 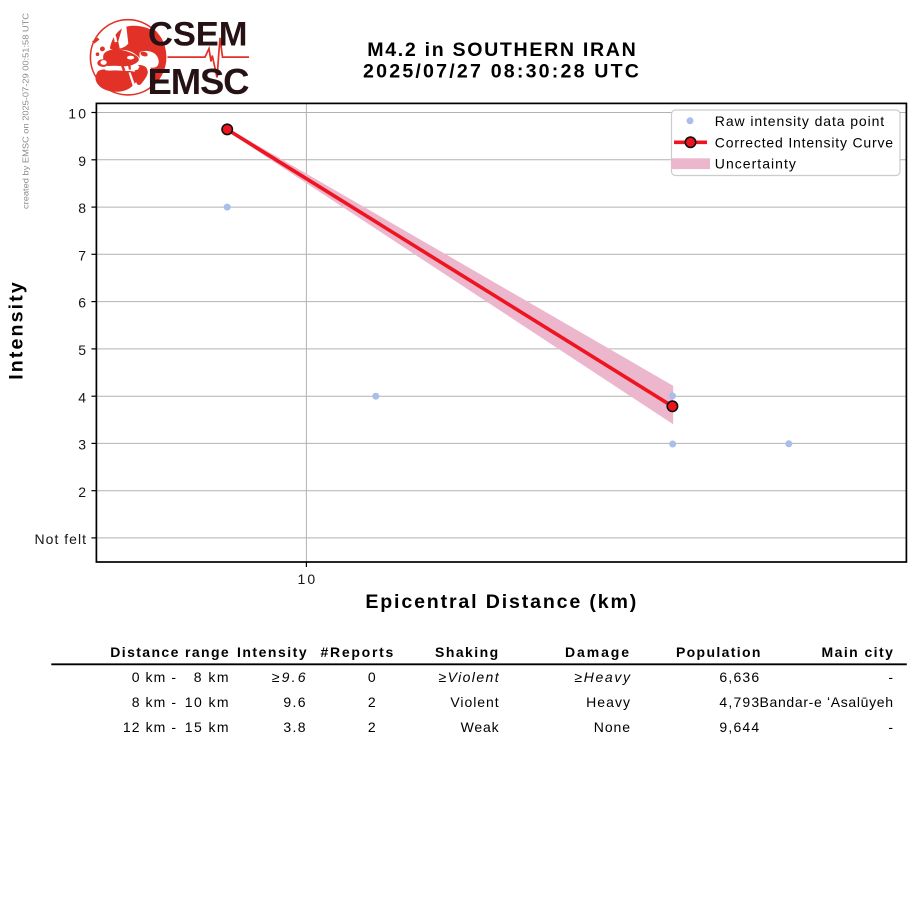 What do you see at coordinates (739, 727) in the screenshot?
I see `svg-text: 9,644` at bounding box center [739, 727].